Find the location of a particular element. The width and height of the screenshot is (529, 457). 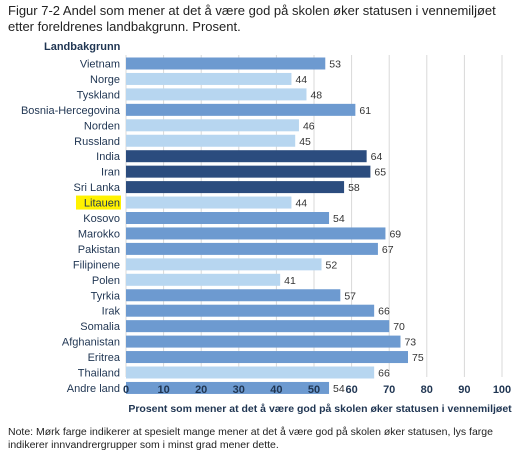

category-label: Norden is located at coordinates (102, 126).